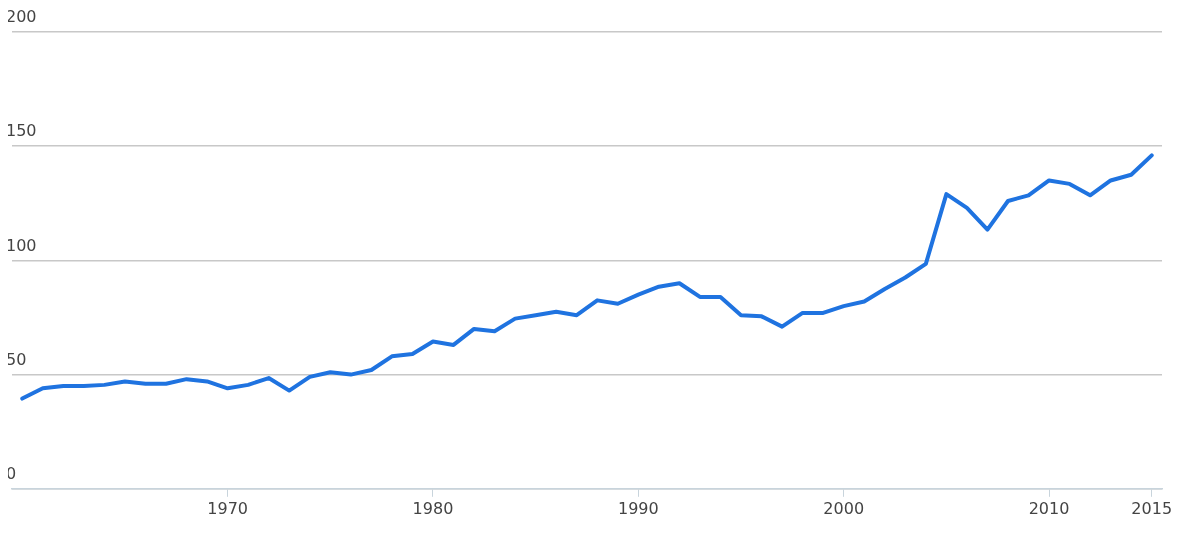 Image resolution: width=1186 pixels, height=534 pixels. What do you see at coordinates (844, 508) in the screenshot?
I see `x-tick-label: 2000` at bounding box center [844, 508].